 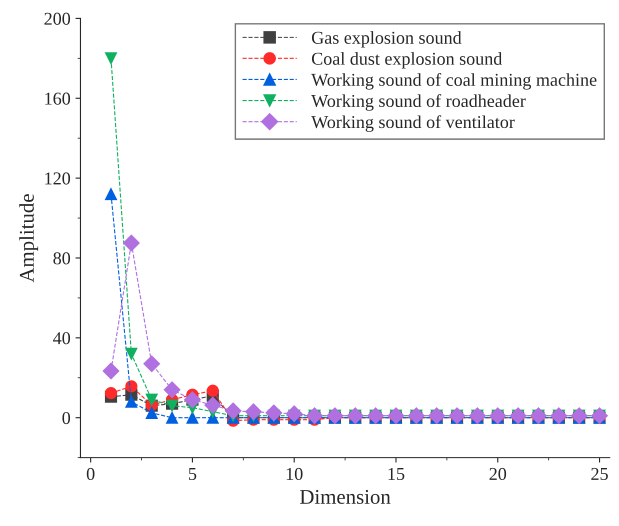 I want to click on y-tick-label: 0, so click(x=66, y=418).